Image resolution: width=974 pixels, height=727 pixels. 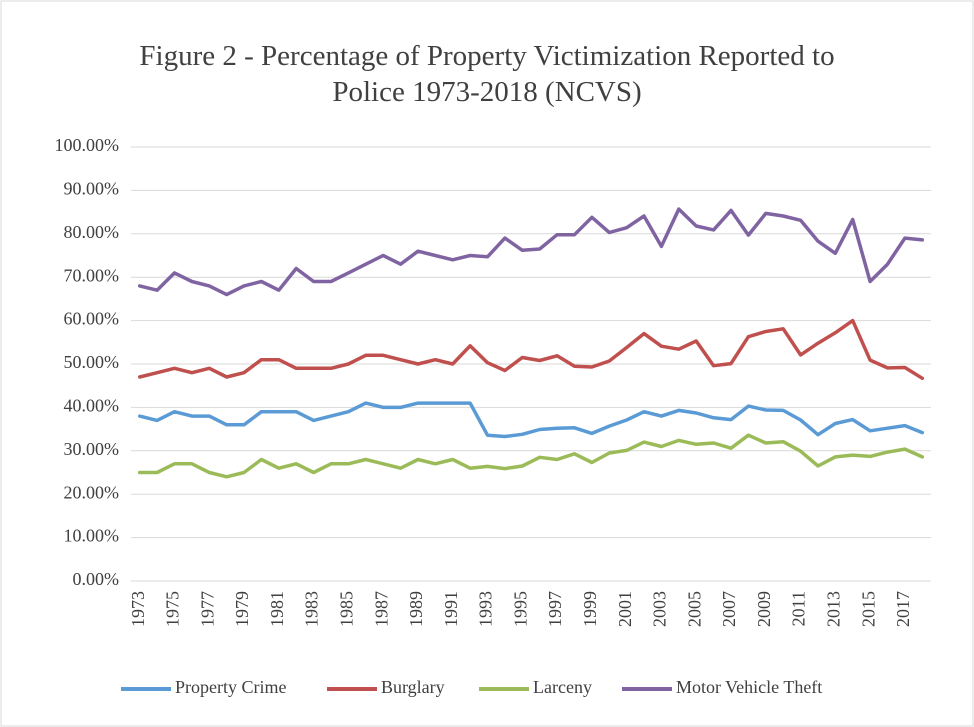 I want to click on x-tick-label: 1987, so click(x=381, y=609).